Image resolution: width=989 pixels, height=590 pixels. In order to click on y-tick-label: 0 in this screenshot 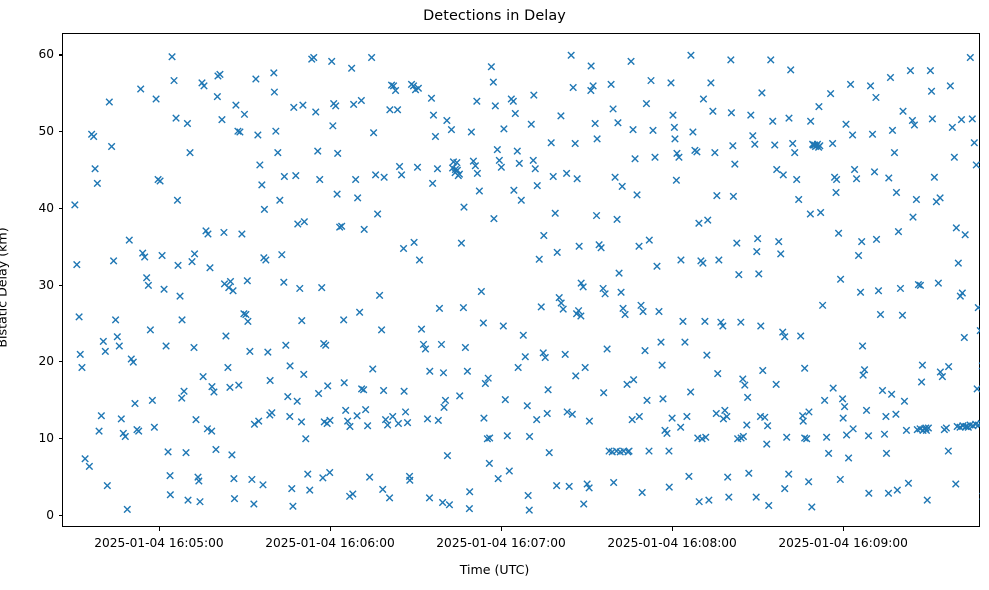, I will do `click(50, 514)`.